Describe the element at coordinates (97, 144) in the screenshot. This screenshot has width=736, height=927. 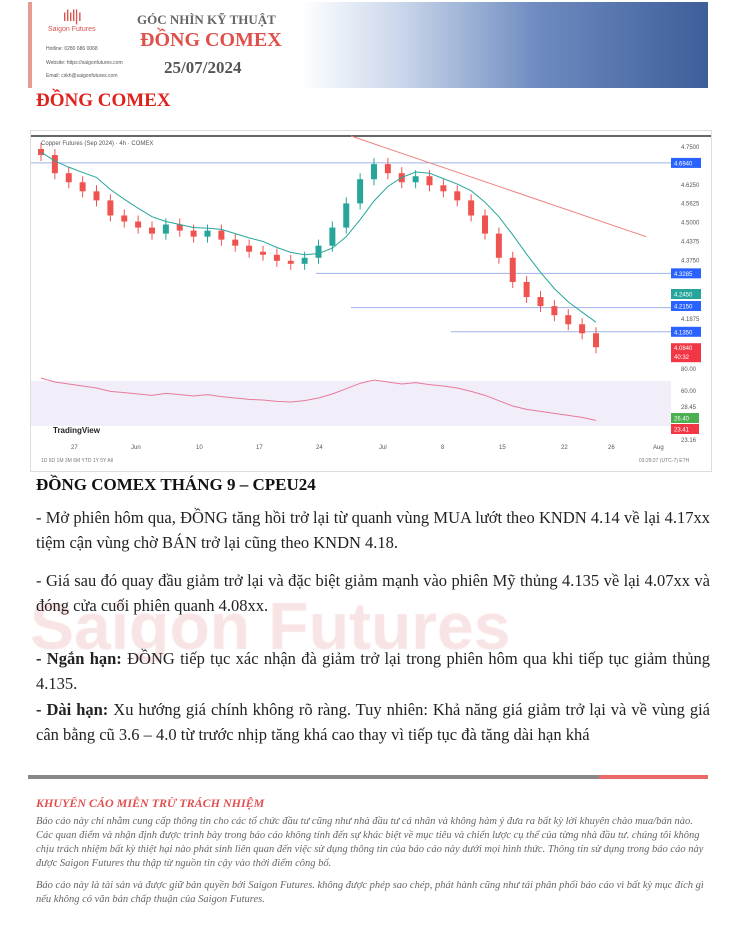
I see `chart-symbol: Copper Futures (Sep 2024) · 4h · COMEX` at that location.